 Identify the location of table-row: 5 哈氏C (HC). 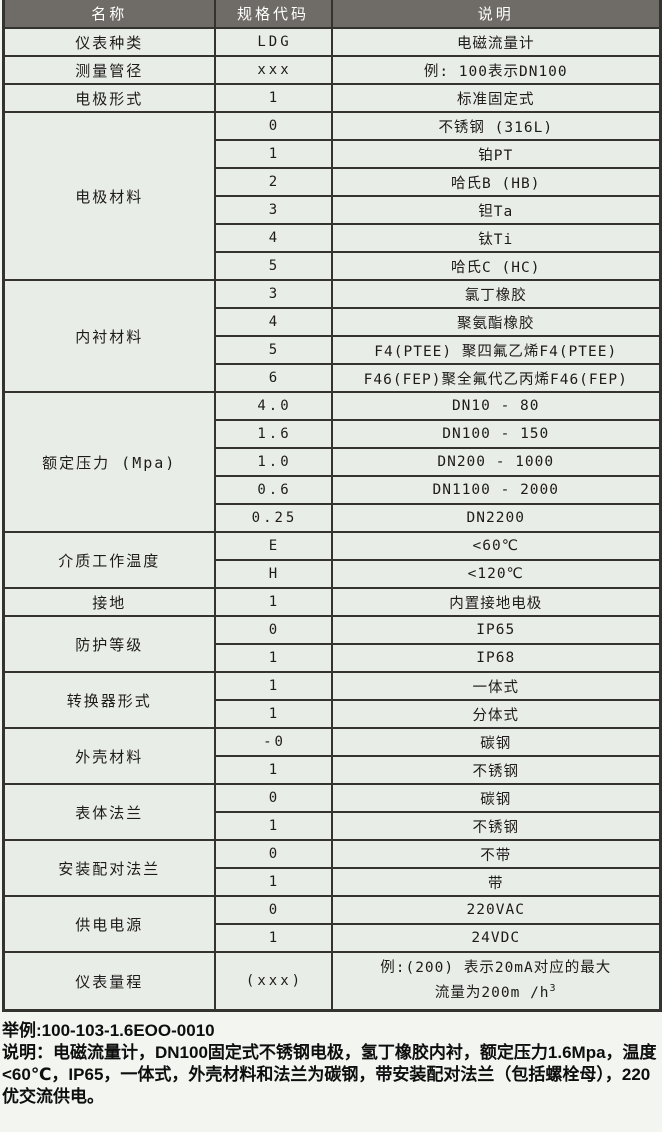
(333, 266).